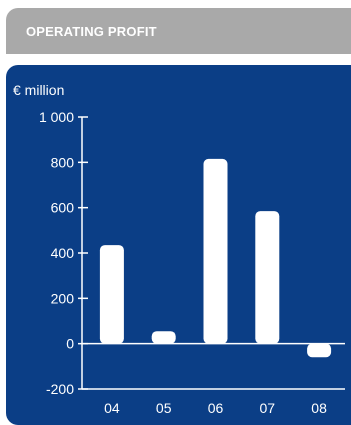  What do you see at coordinates (63, 298) in the screenshot?
I see `y-tick-label: 200` at bounding box center [63, 298].